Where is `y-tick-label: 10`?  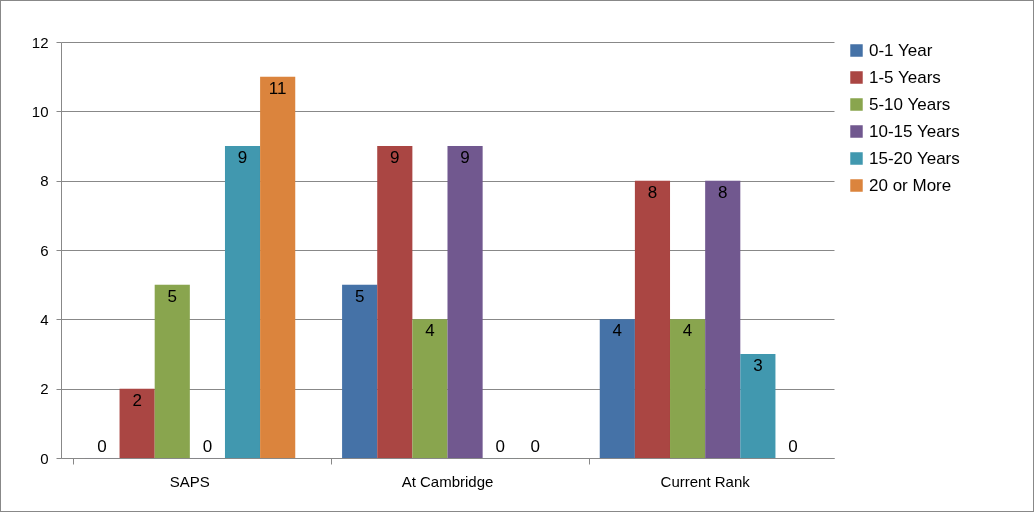 y-tick-label: 10 is located at coordinates (40, 111).